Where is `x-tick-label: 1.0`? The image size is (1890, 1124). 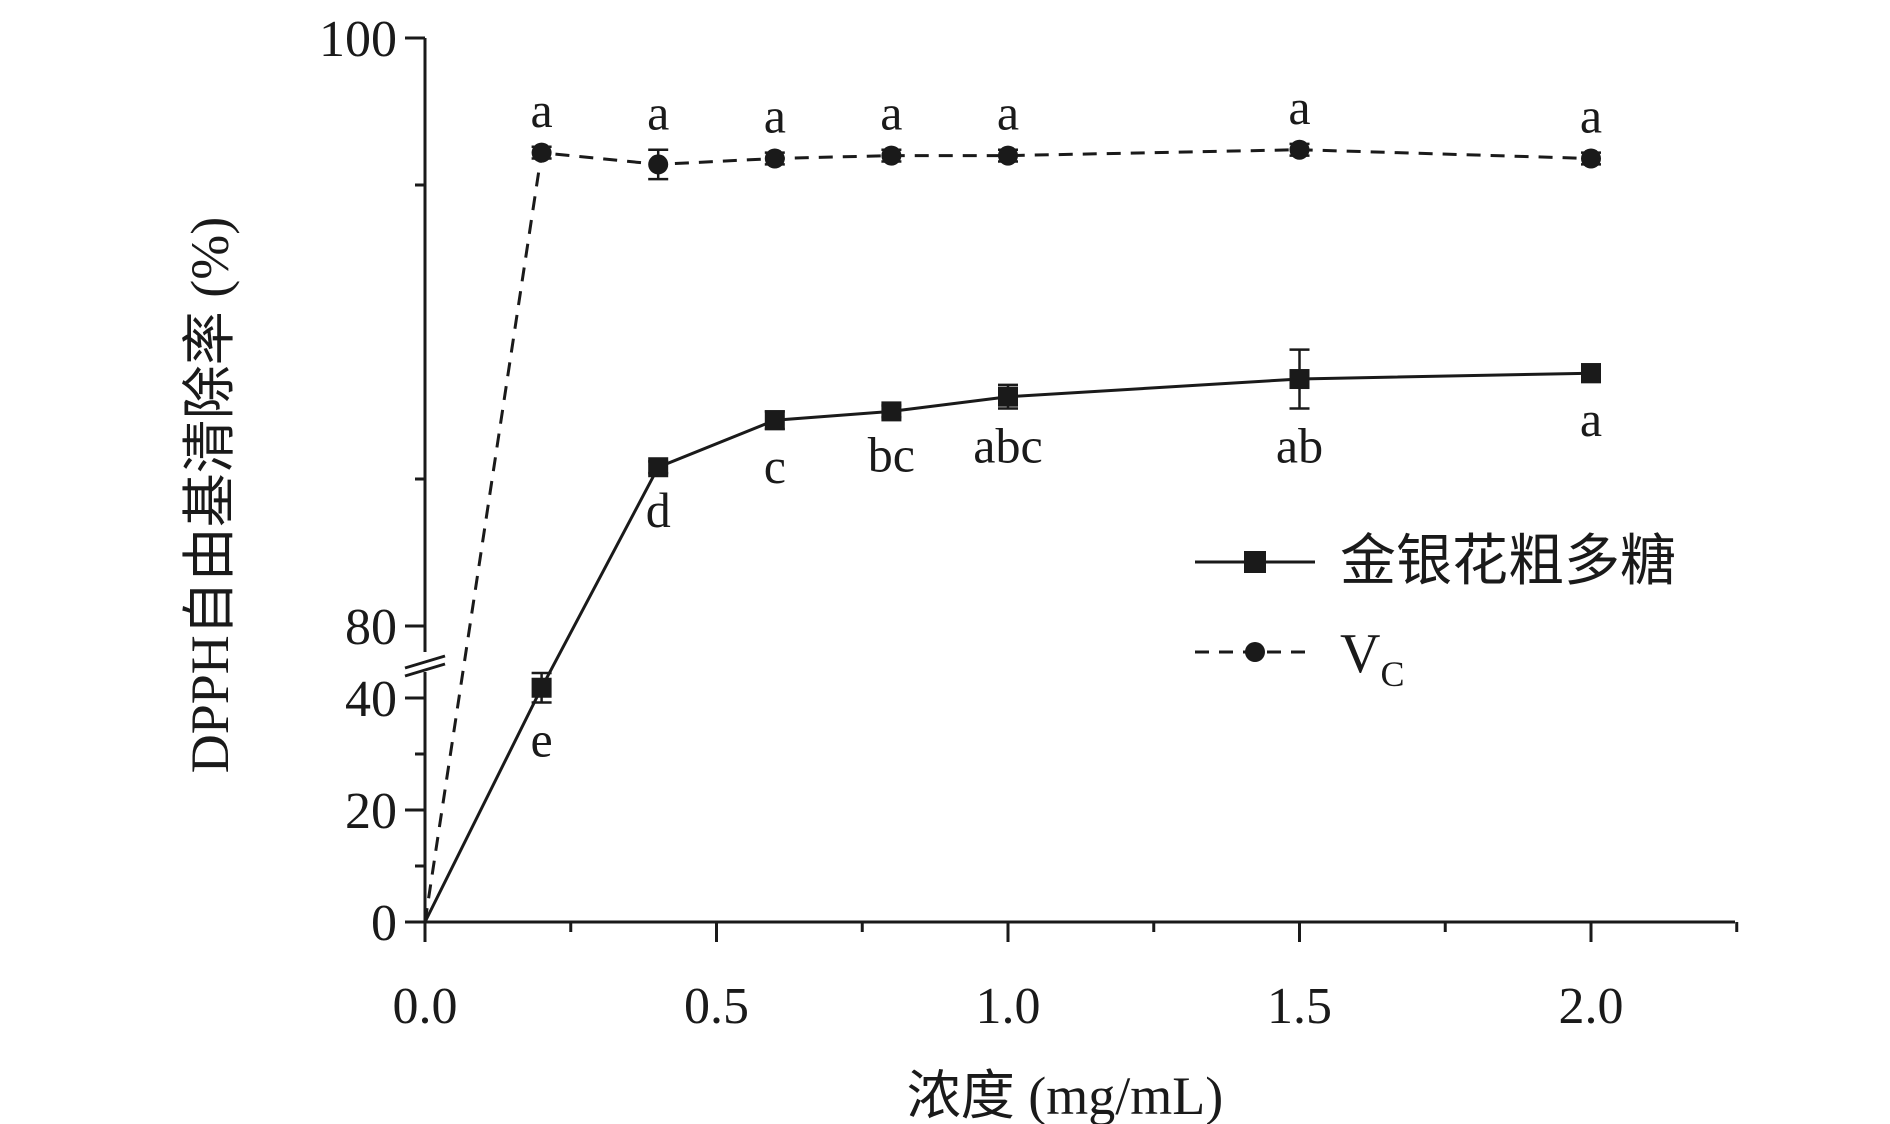
x-tick-label: 1.0 is located at coordinates (1008, 1006).